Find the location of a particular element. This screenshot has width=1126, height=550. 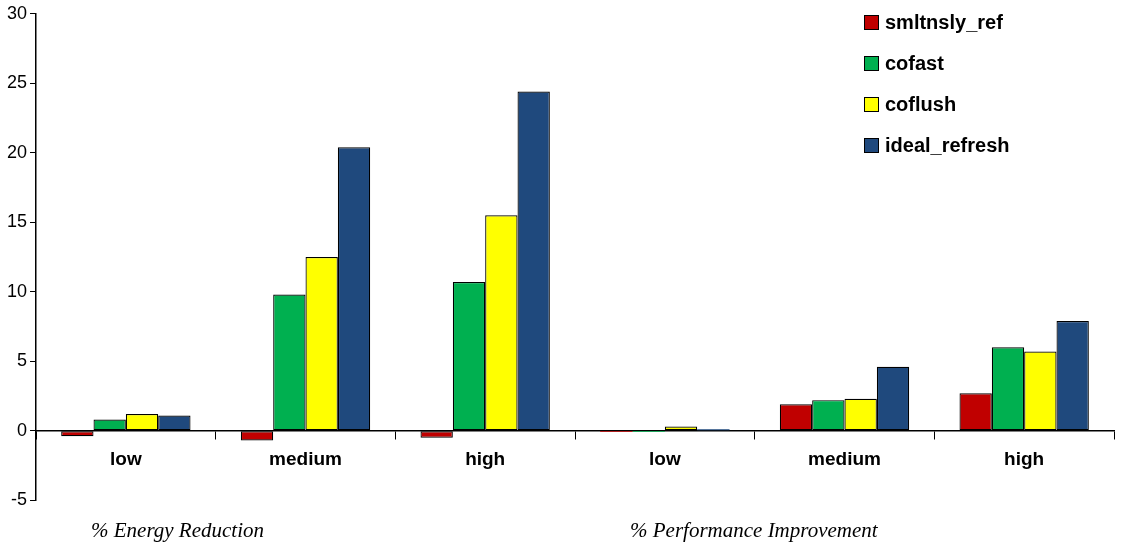

legend-label: coflush is located at coordinates (921, 104).